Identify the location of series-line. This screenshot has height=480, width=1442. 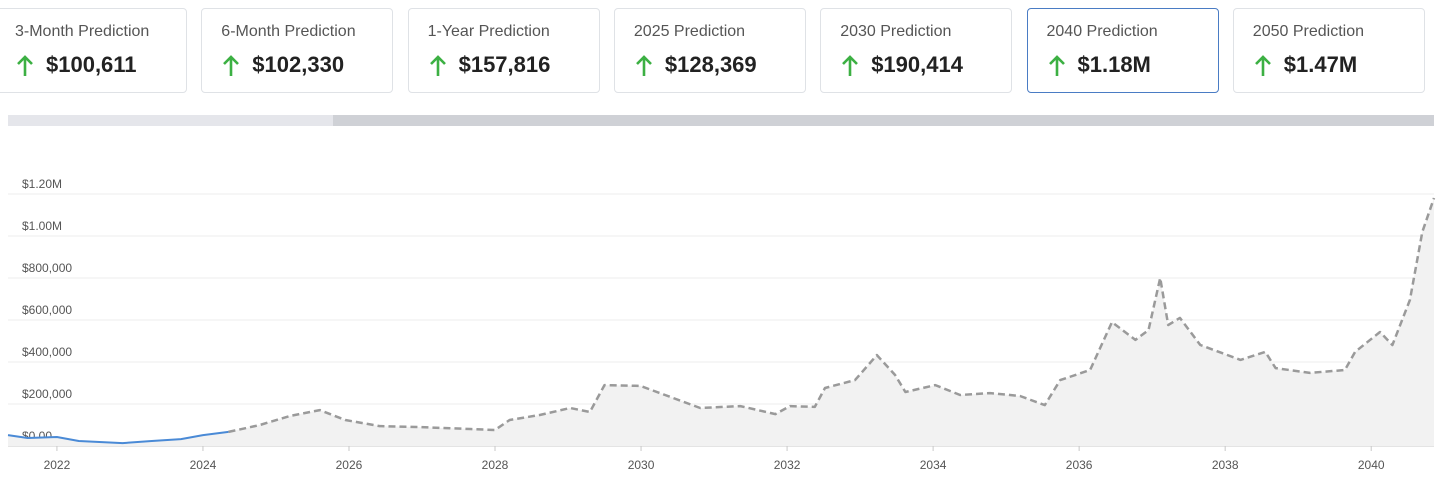
(118, 437).